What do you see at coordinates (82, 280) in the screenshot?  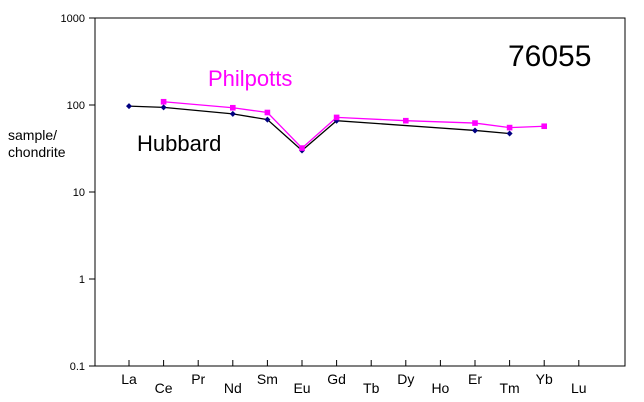 I see `y-tick-label: 1` at bounding box center [82, 280].